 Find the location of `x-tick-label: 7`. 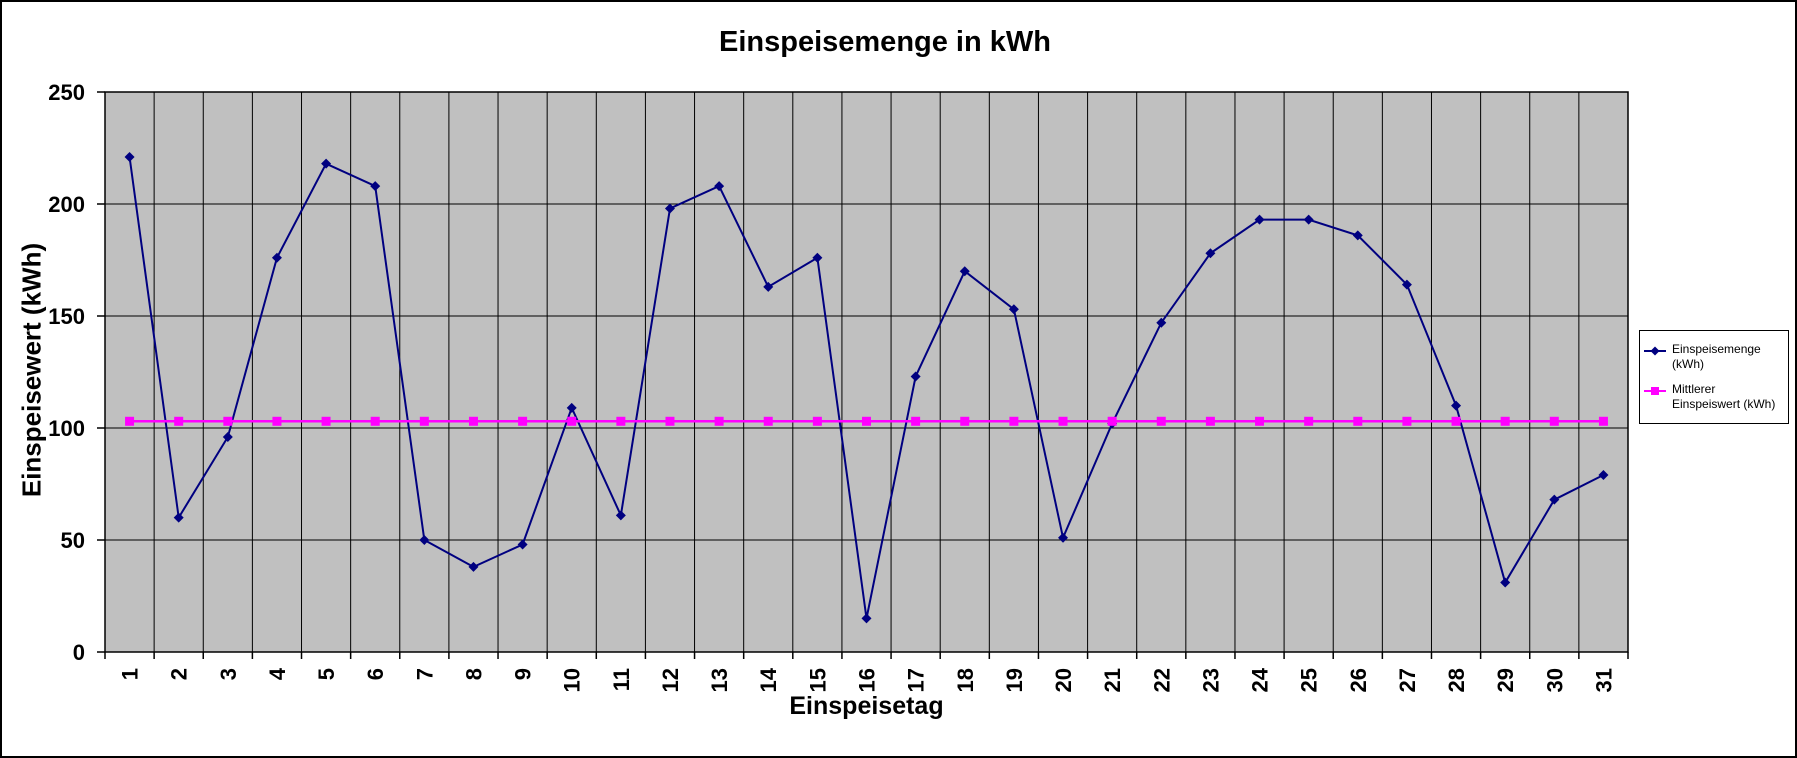

x-tick-label: 7 is located at coordinates (424, 674).